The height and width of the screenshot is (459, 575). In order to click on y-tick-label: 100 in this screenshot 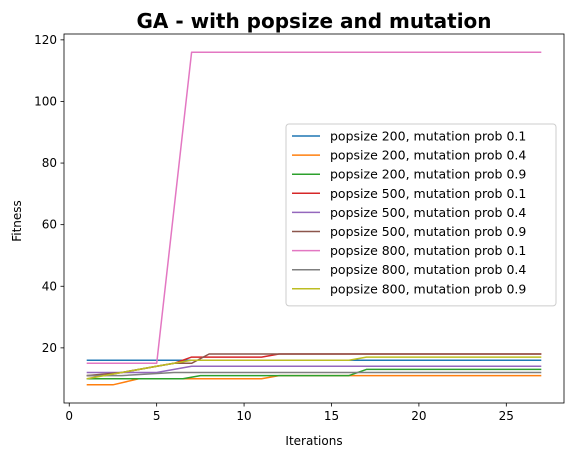, I will do `click(45, 101)`.